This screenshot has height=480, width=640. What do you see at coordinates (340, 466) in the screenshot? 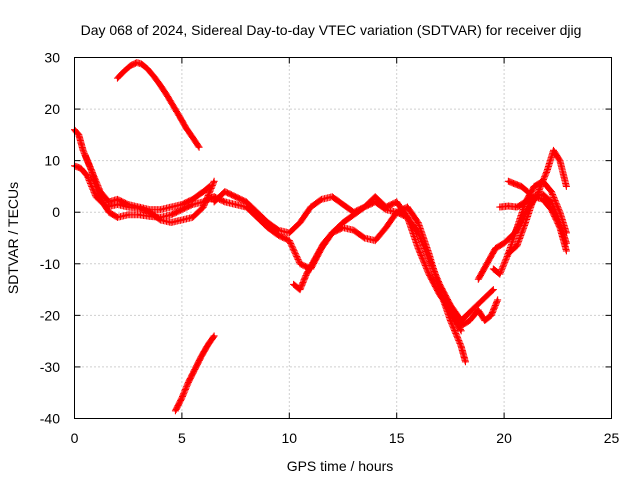
I see `x-axis-label: GPS time / hours` at bounding box center [340, 466].